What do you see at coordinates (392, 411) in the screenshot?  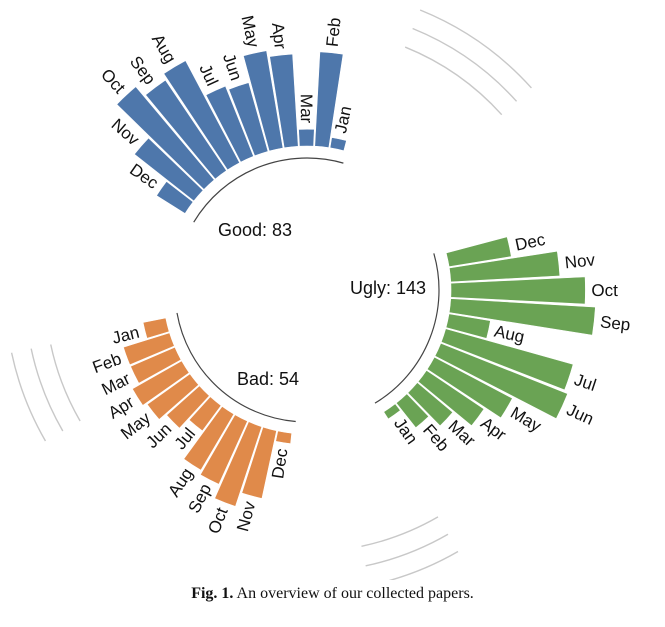 I see `bar-ugly-jan` at bounding box center [392, 411].